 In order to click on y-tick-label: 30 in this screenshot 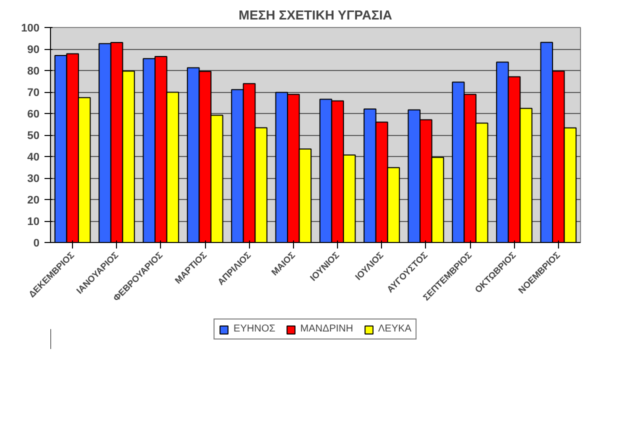, I will do `click(33, 179)`.